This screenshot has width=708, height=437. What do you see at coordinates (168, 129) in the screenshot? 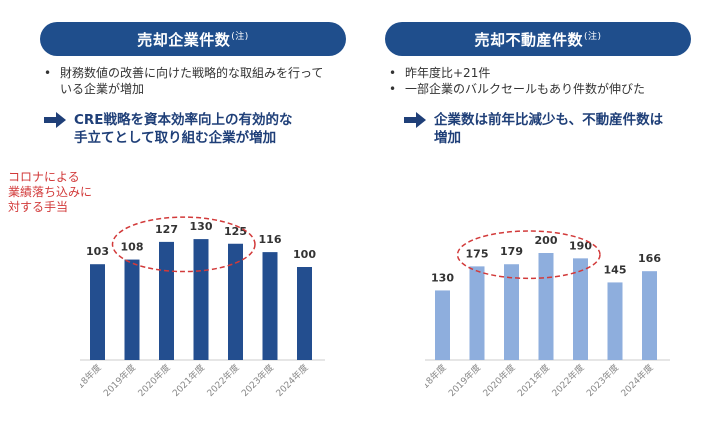
I see `left-callout: CRE戦略を資本効率向上の有効的な 手立てとして取り組む企業が増加` at bounding box center [168, 129].